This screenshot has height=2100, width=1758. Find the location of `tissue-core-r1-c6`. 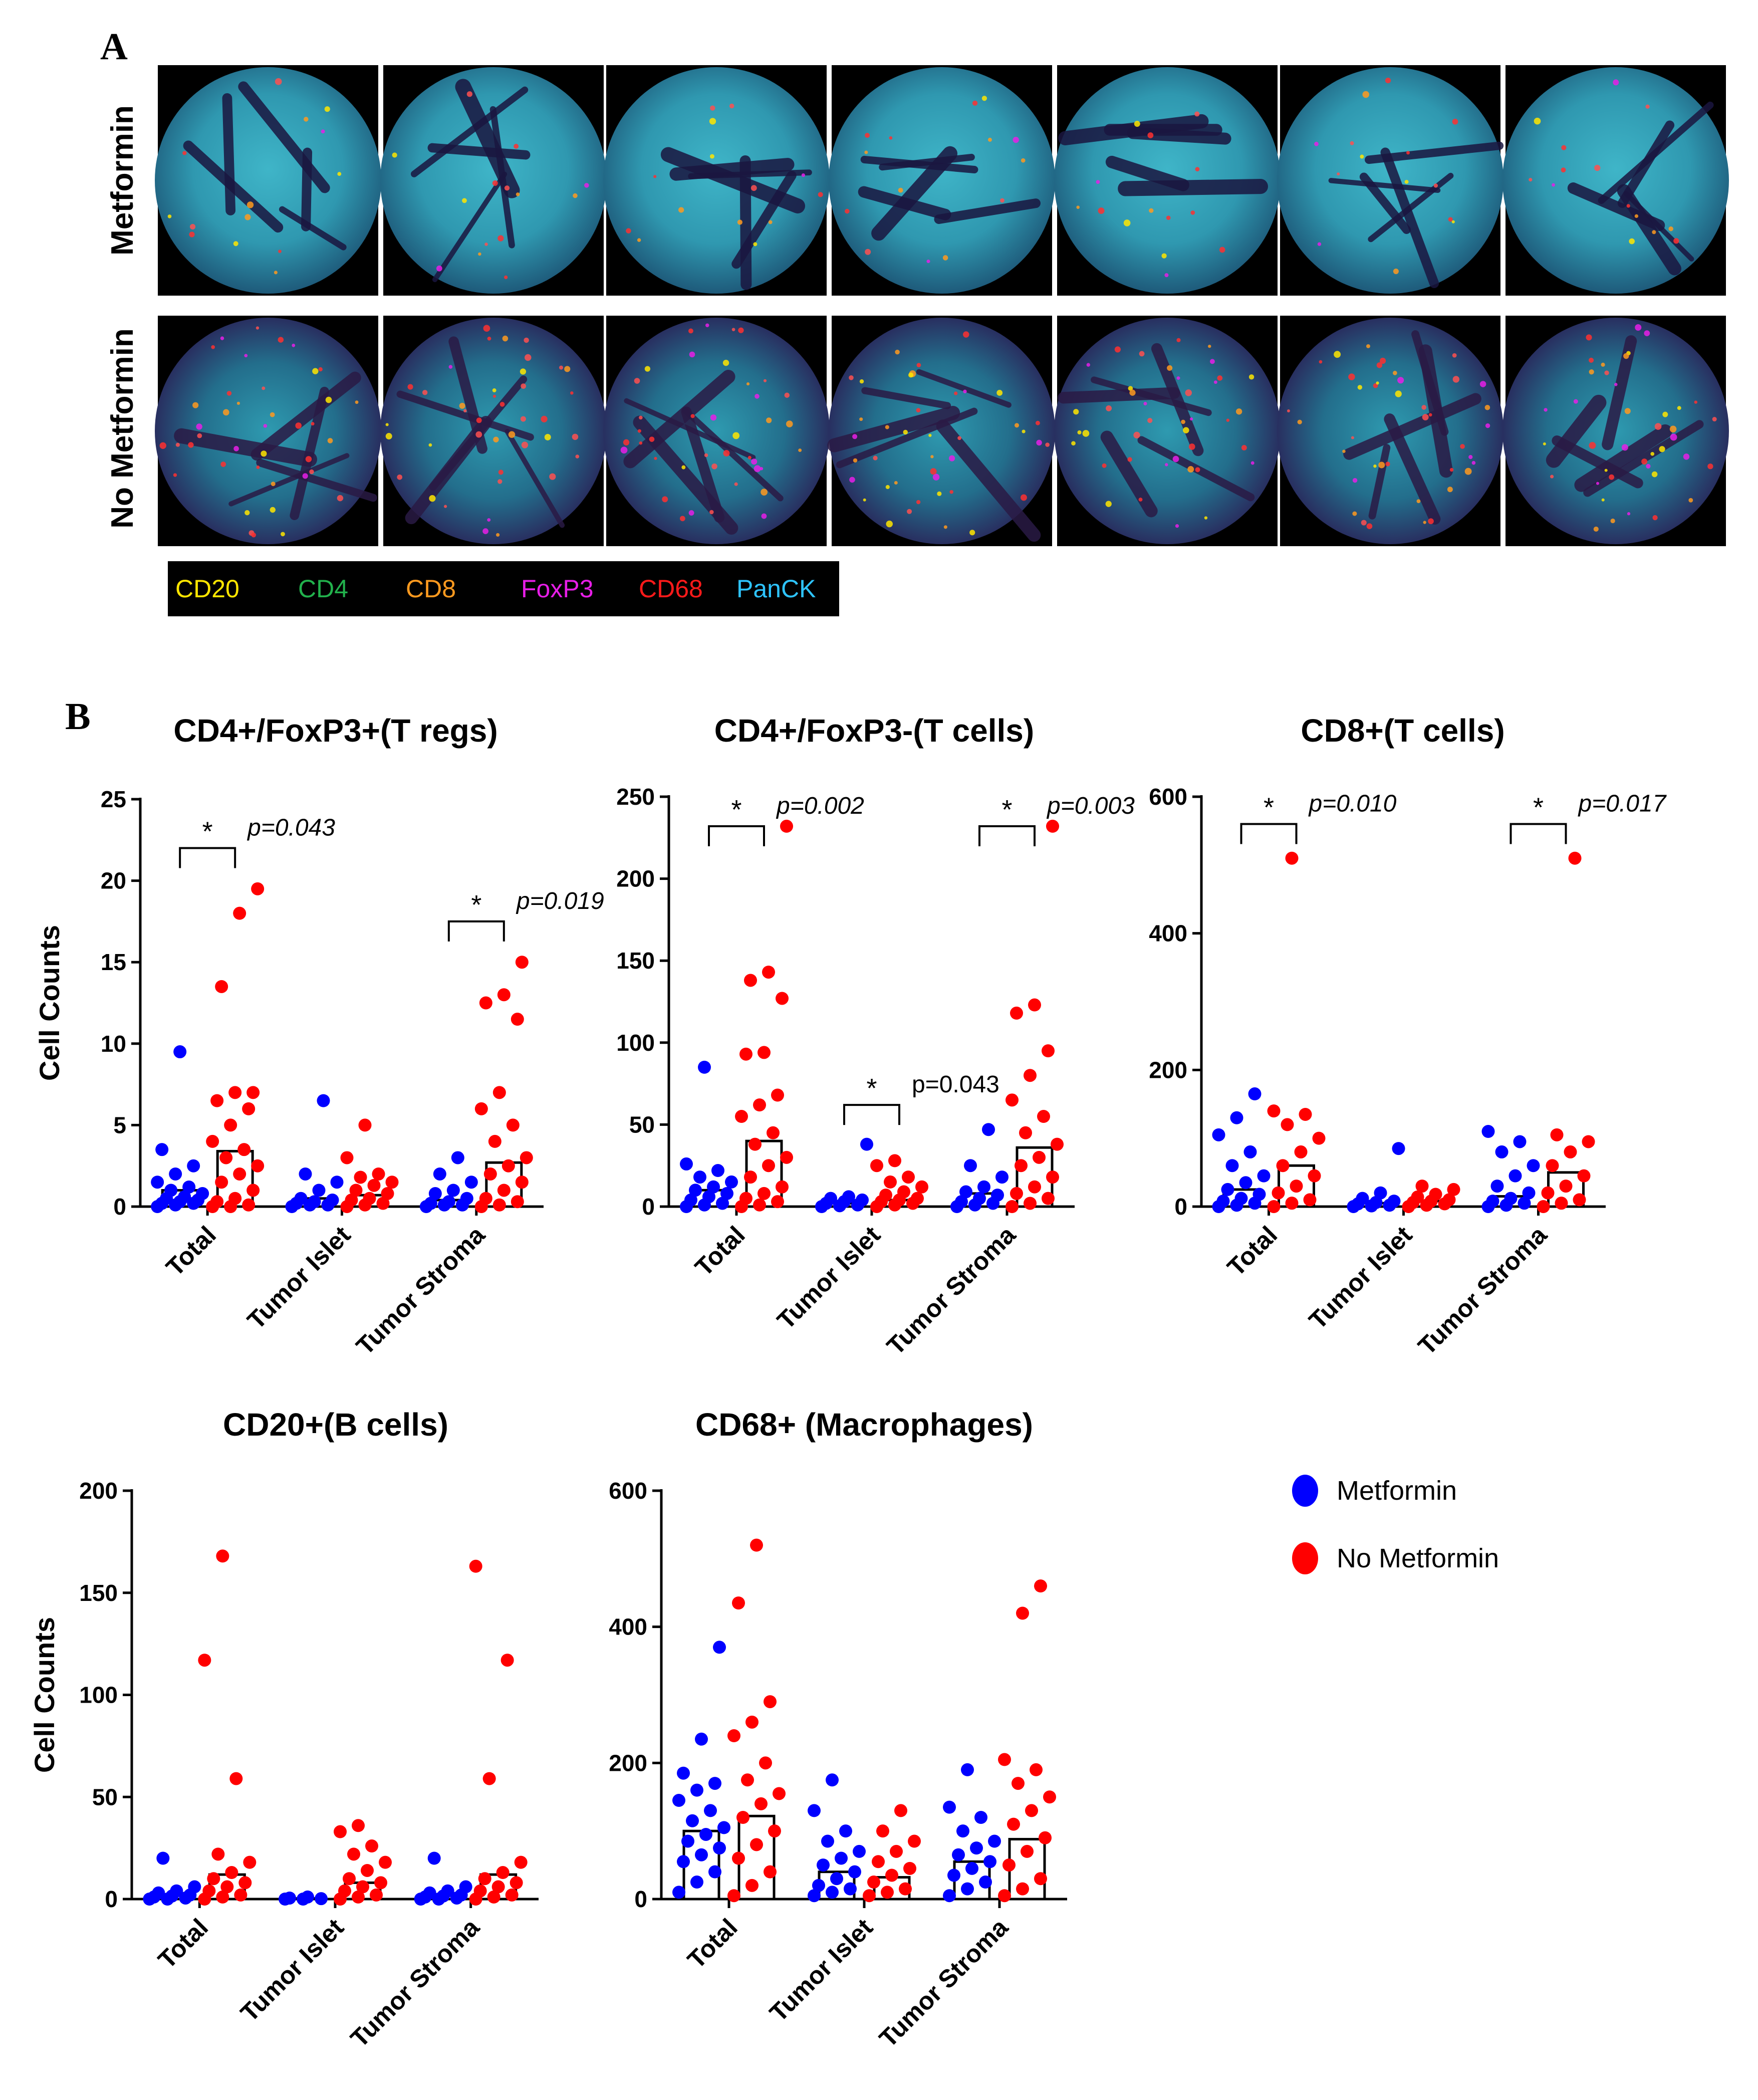

tissue-core-r1-c6 is located at coordinates (1390, 180).